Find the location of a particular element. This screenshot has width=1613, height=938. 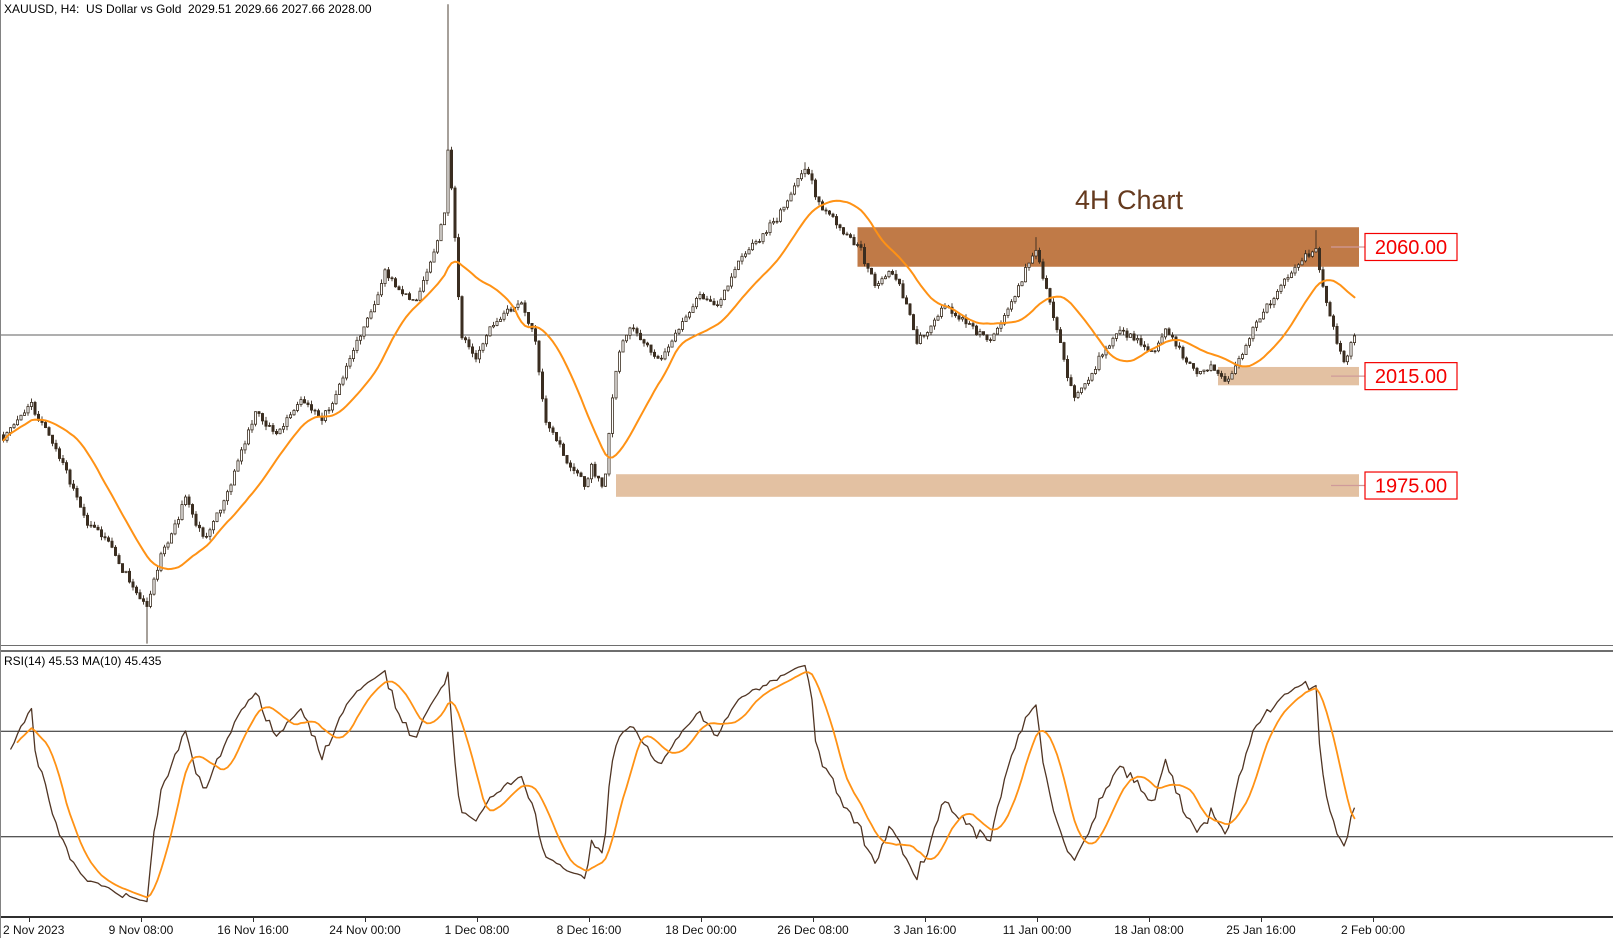

time-axis-label: 8 Dec 16:00 is located at coordinates (589, 930).